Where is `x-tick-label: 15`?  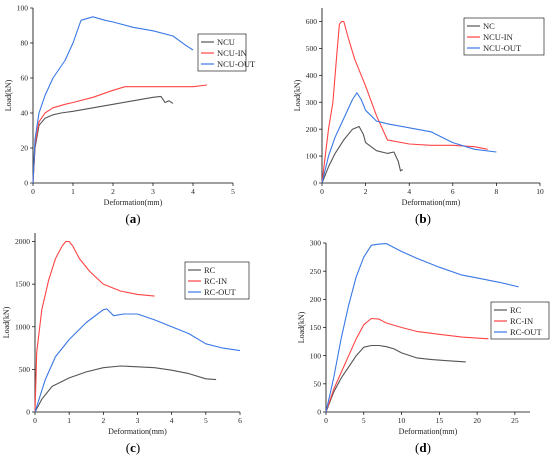 x-tick-label: 15 is located at coordinates (440, 420).